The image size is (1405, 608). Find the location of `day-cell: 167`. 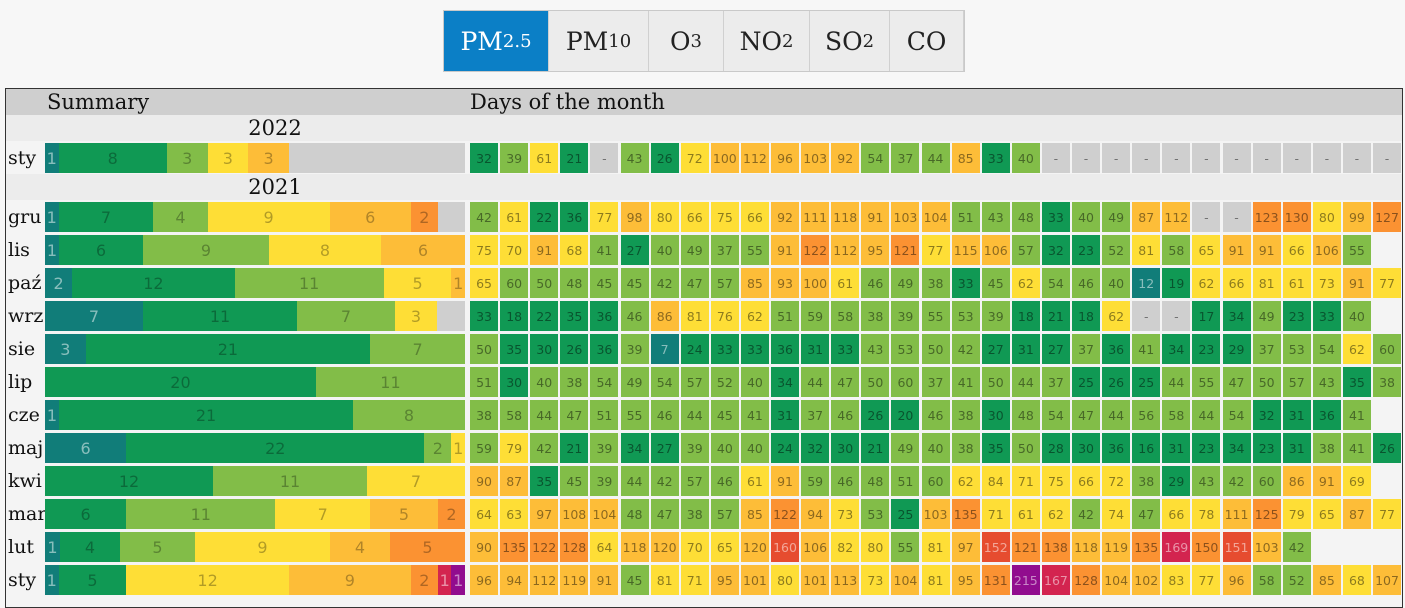

day-cell: 167 is located at coordinates (1055, 580).